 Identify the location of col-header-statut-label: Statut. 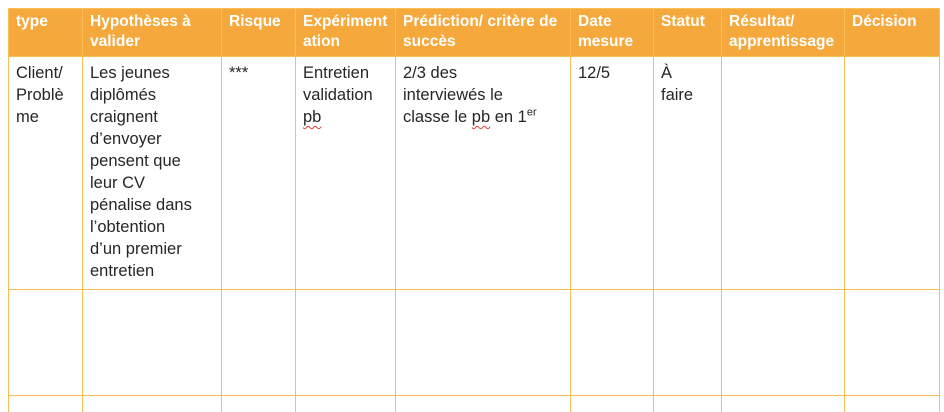
(683, 21).